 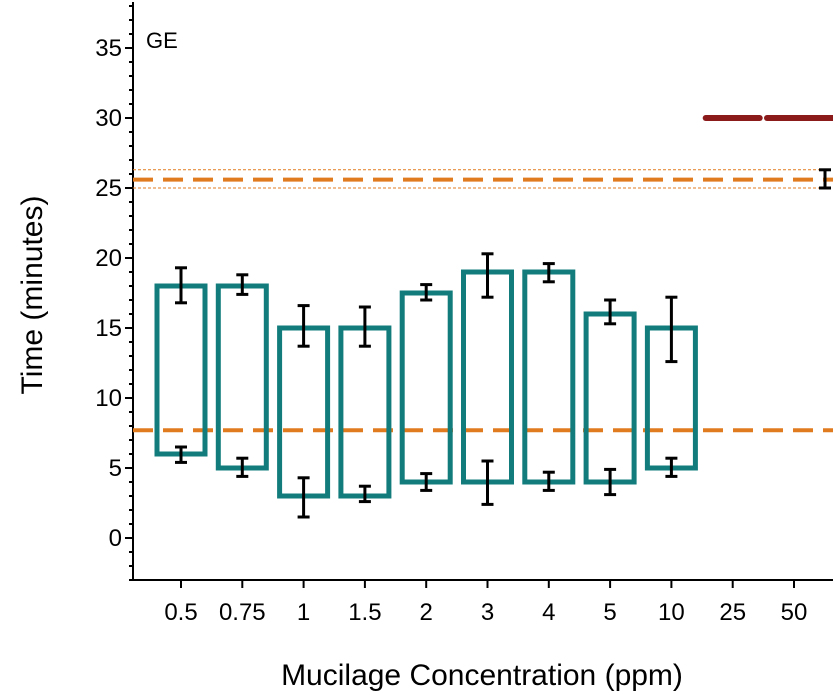 I want to click on y-tick-label: 35, so click(x=108, y=48).